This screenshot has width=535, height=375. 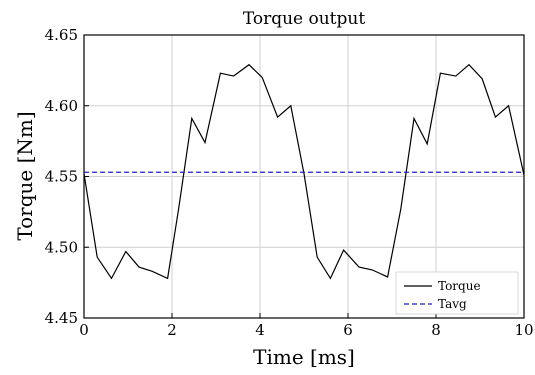 What do you see at coordinates (304, 19) in the screenshot?
I see `chart-title: Torque output` at bounding box center [304, 19].